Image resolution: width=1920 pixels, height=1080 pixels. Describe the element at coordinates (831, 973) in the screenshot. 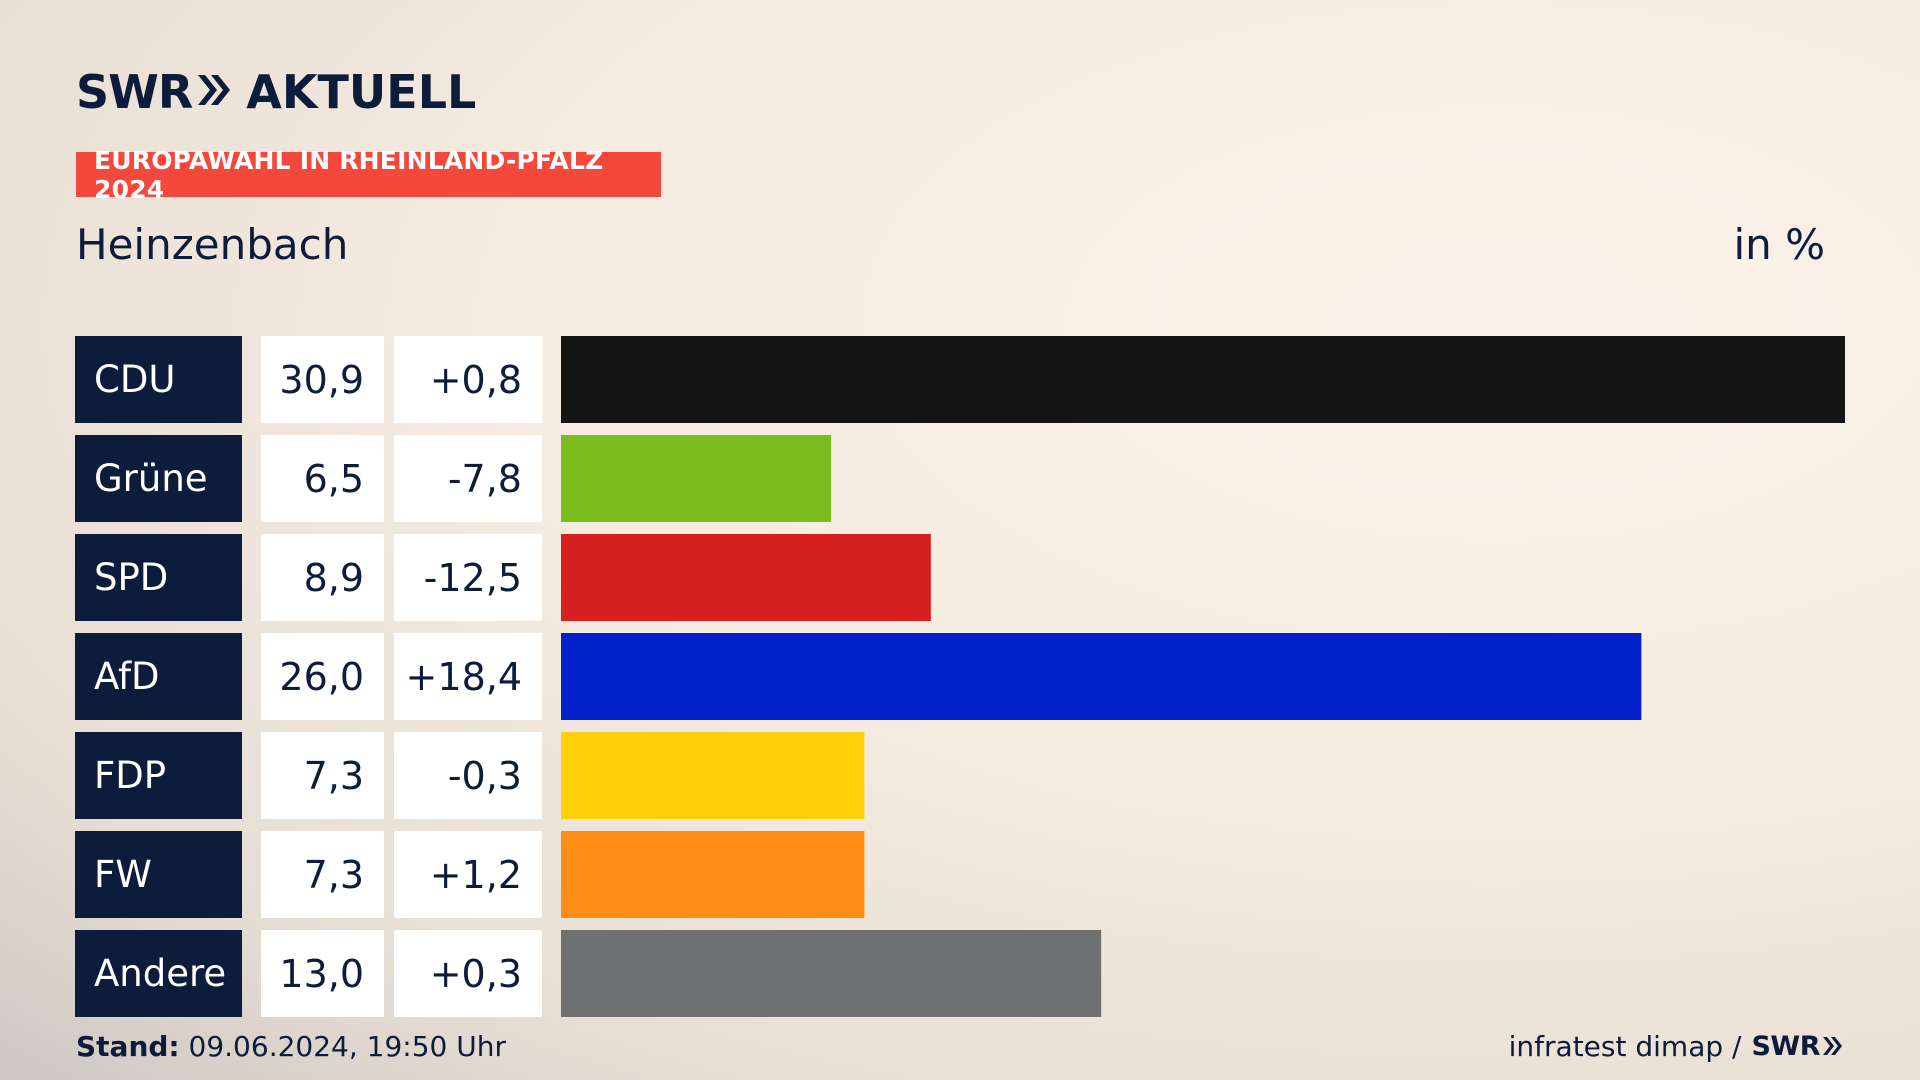

I see `bar-andere` at that location.